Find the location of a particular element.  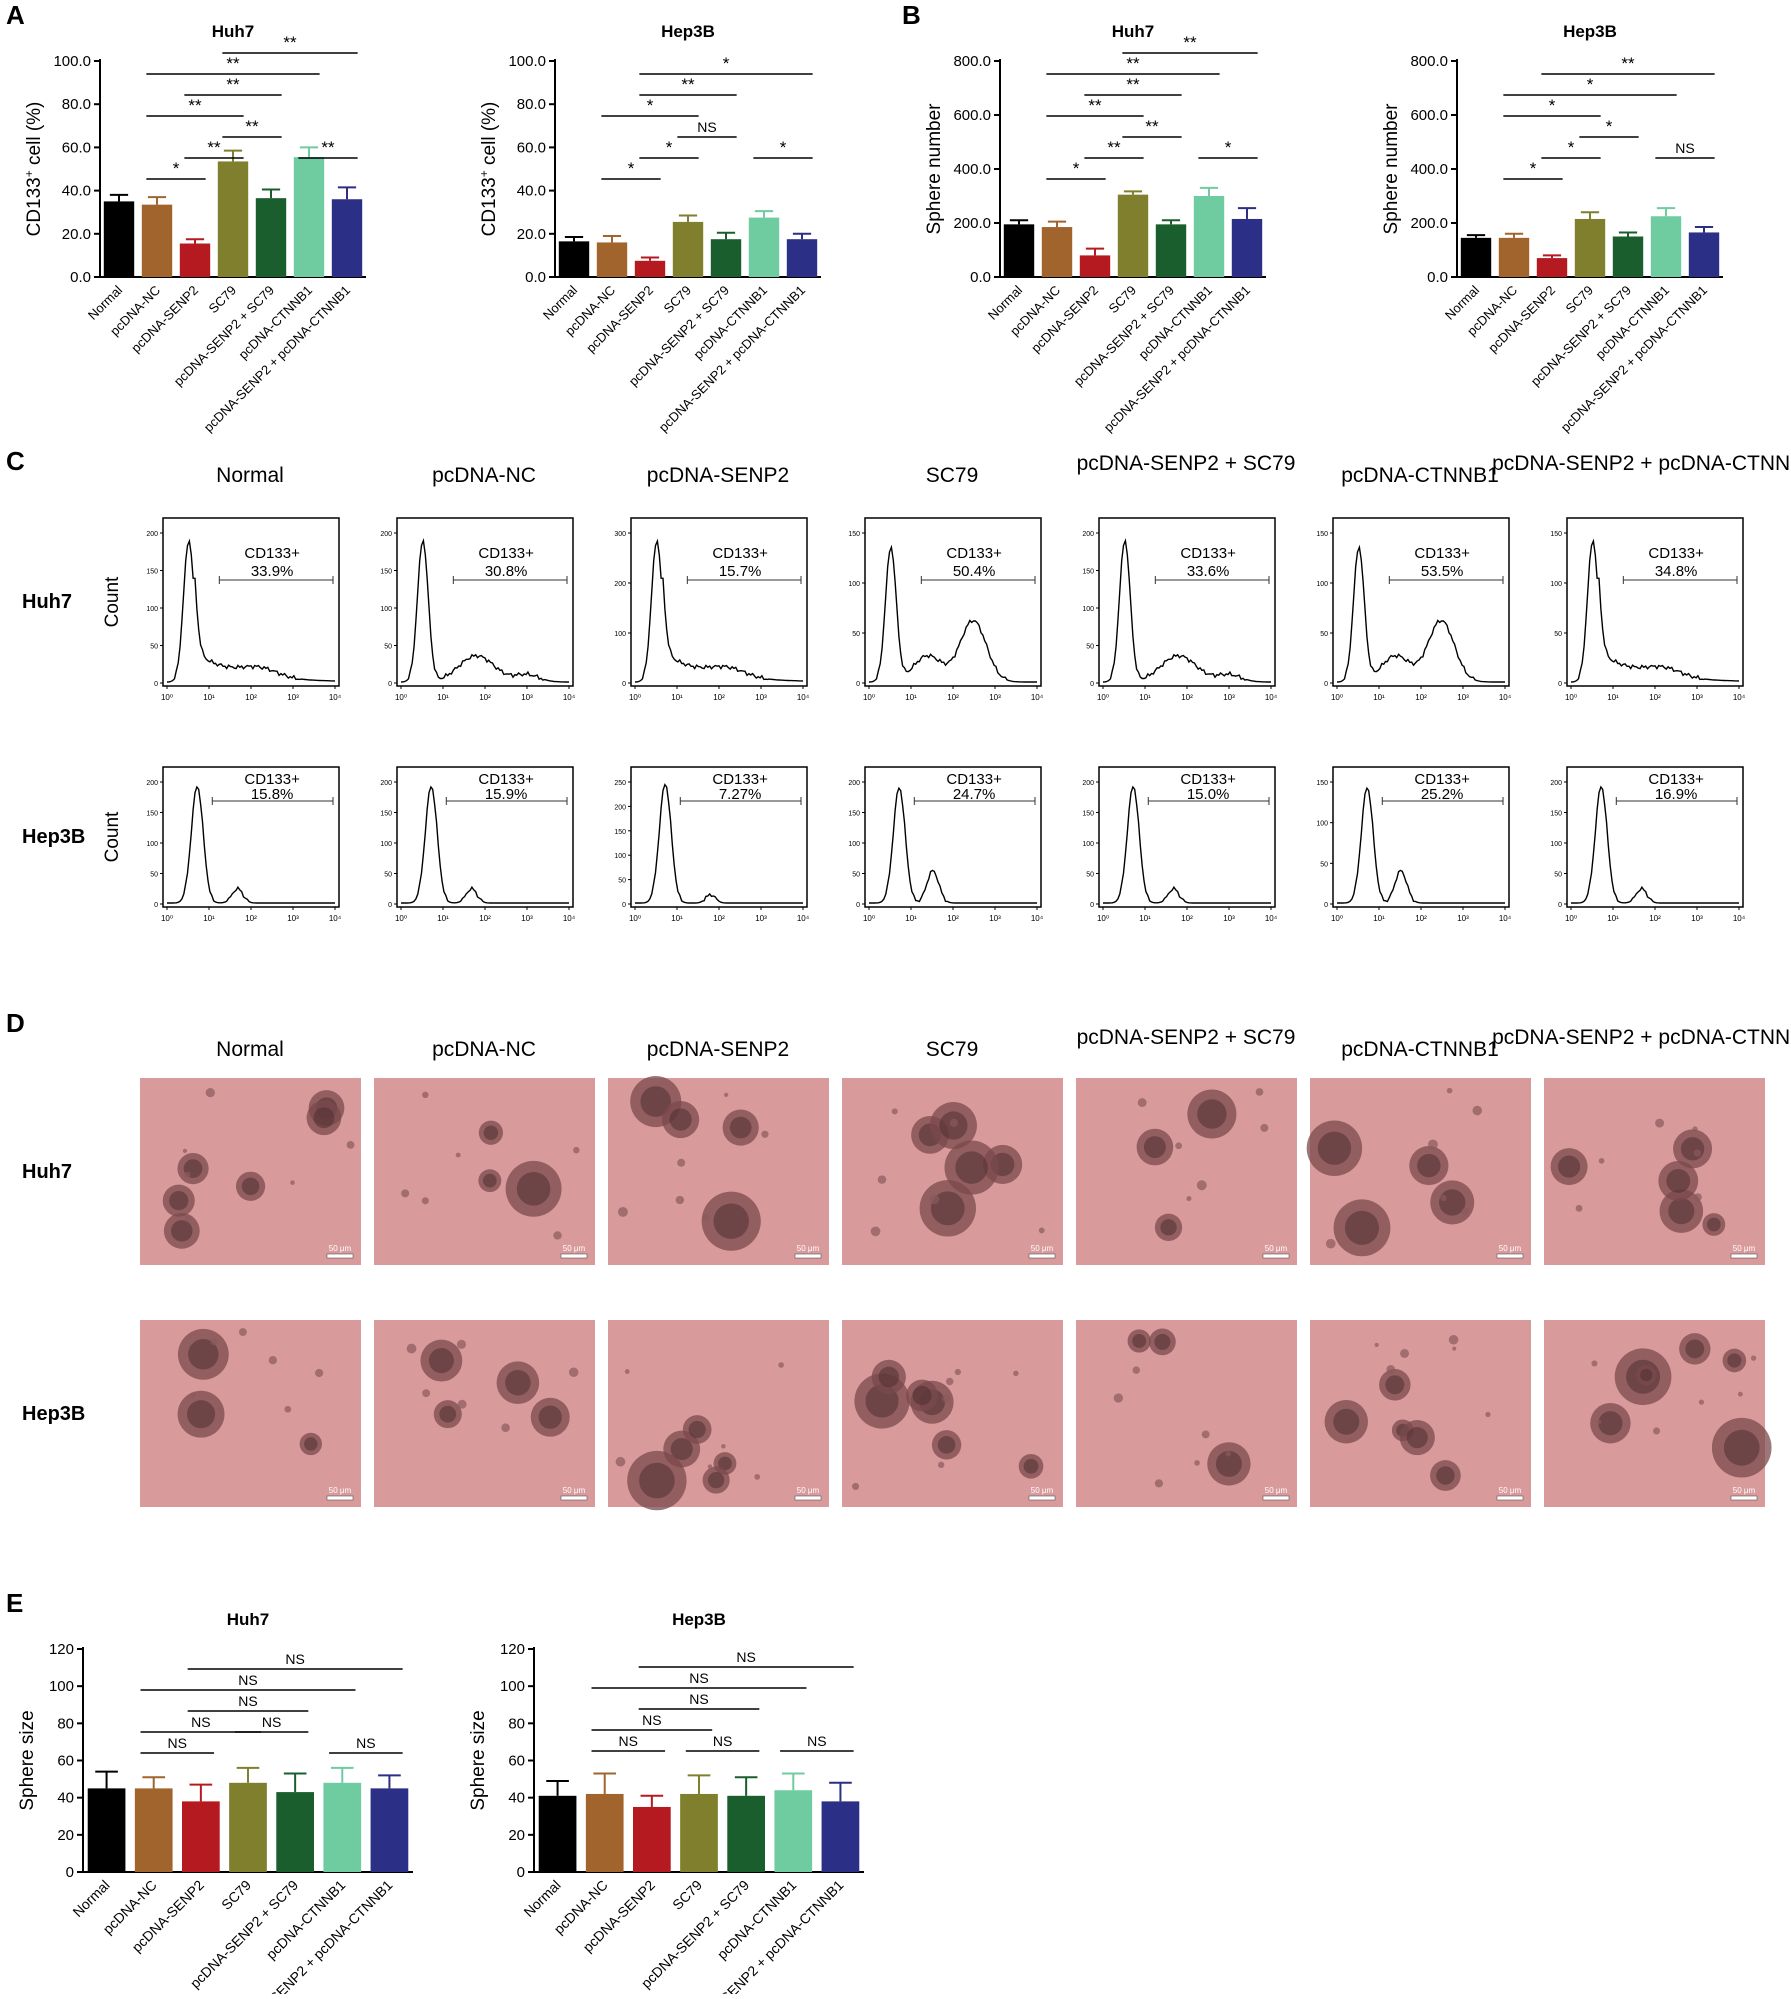

hist-y-tick-label: 150 is located at coordinates (1088, 814).